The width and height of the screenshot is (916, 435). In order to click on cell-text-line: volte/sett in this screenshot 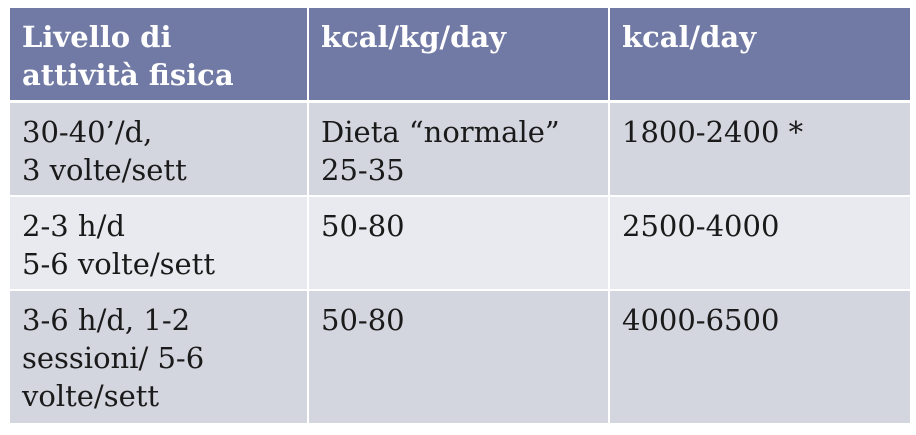, I will do `click(91, 396)`.